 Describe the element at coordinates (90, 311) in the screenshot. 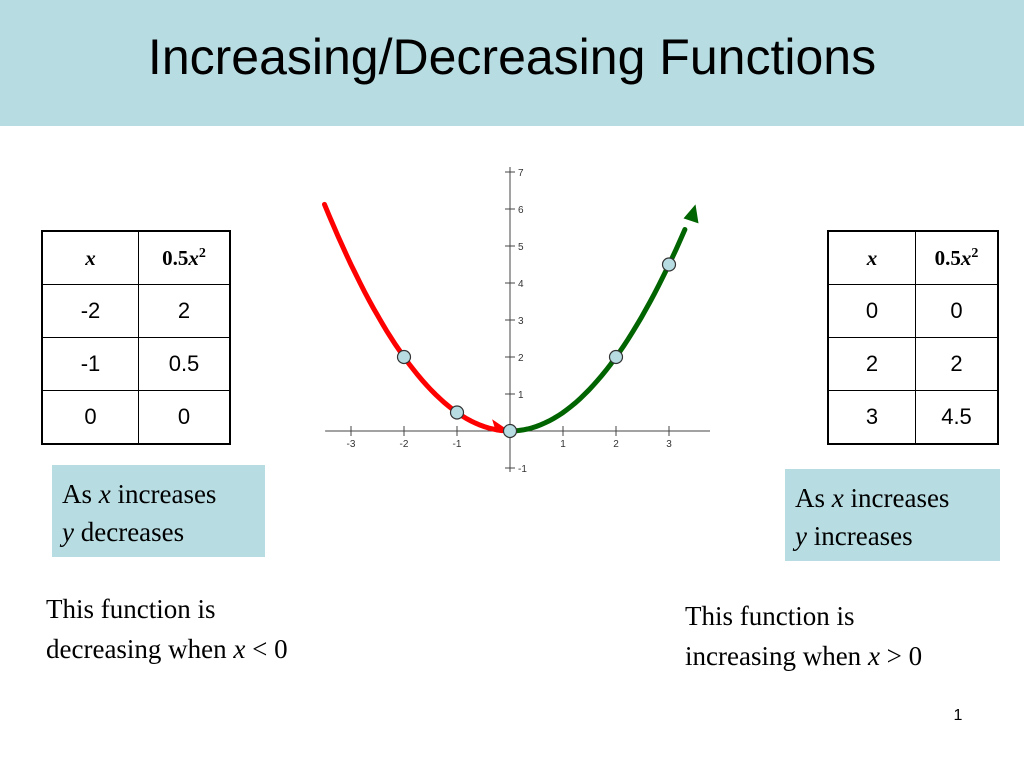

I see `x-cell: -2` at that location.